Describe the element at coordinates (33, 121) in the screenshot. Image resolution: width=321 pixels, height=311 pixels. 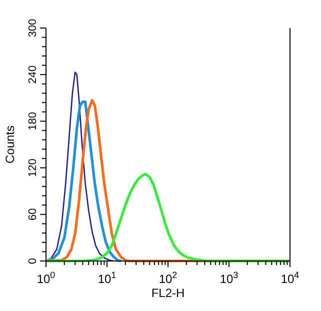
I see `y-tick-label: 180` at that location.